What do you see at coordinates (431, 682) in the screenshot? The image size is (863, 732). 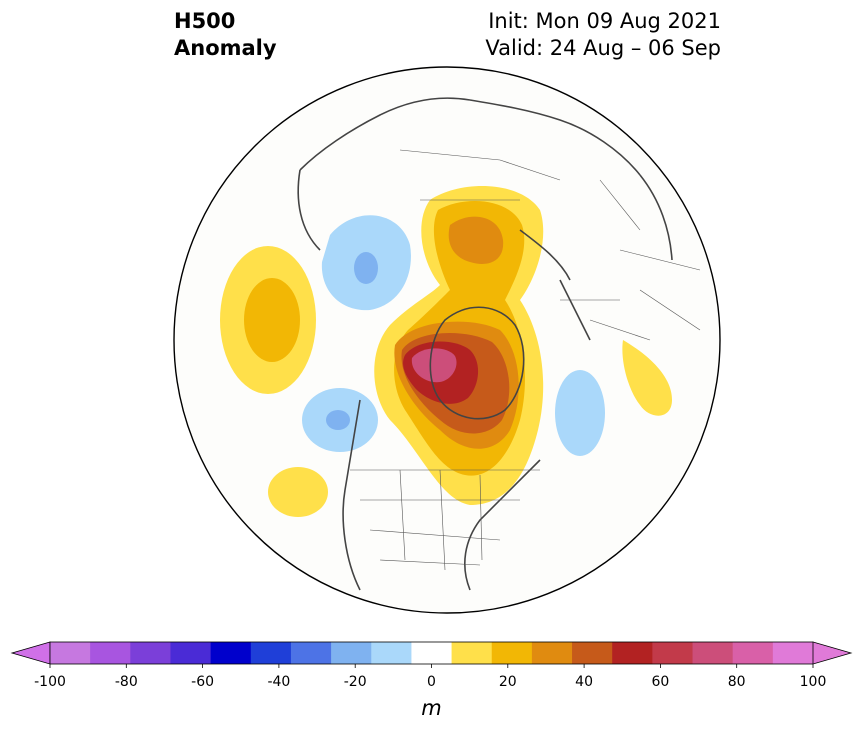 I see `colorbar-tick-label: 0` at bounding box center [431, 682].